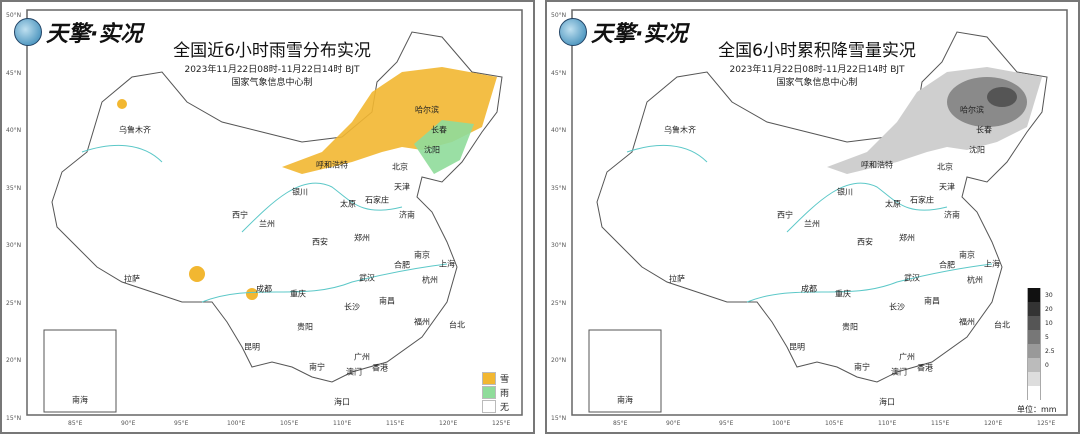 Image resolution: width=1080 pixels, height=434 pixels. What do you see at coordinates (14, 188) in the screenshot?
I see `lat-tick: 35°N` at bounding box center [14, 188].